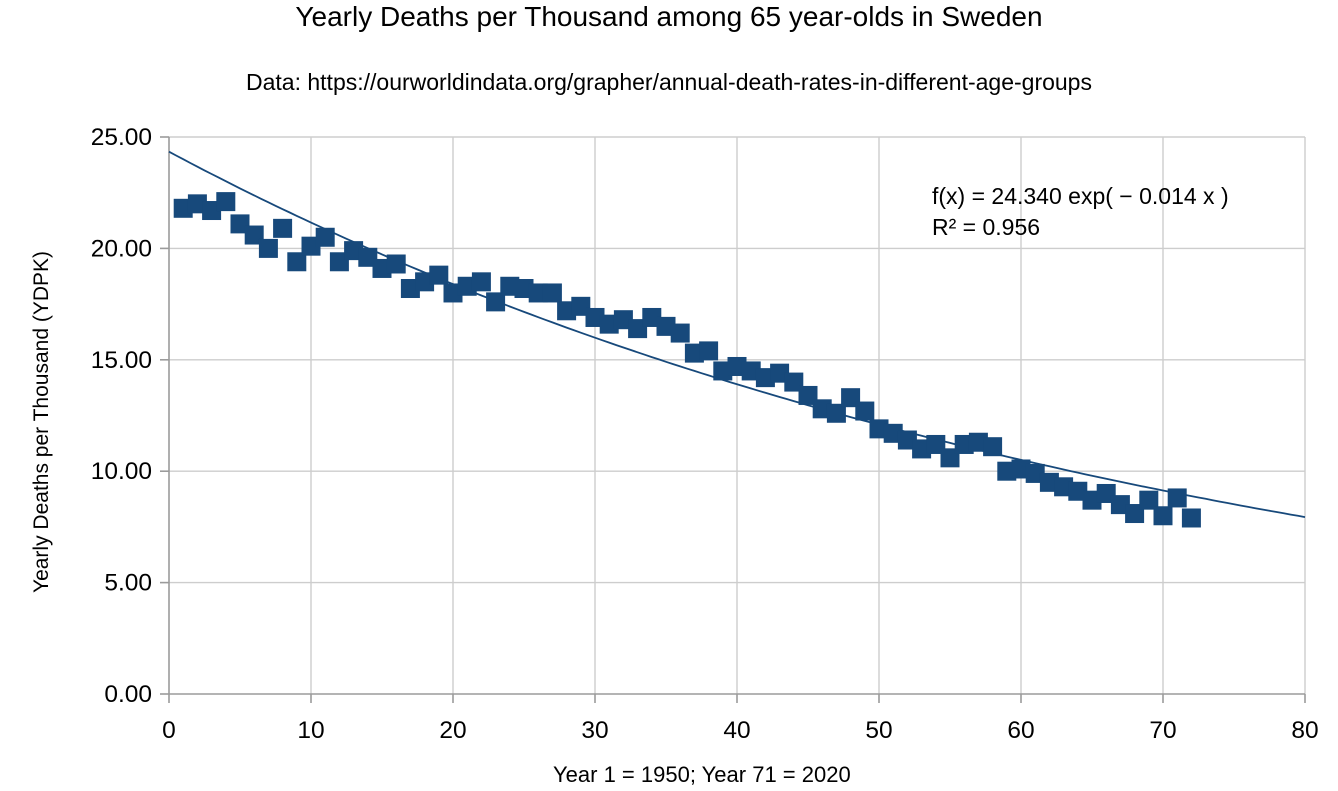  Describe the element at coordinates (1304, 730) in the screenshot. I see `x-tick-label: 80` at that location.